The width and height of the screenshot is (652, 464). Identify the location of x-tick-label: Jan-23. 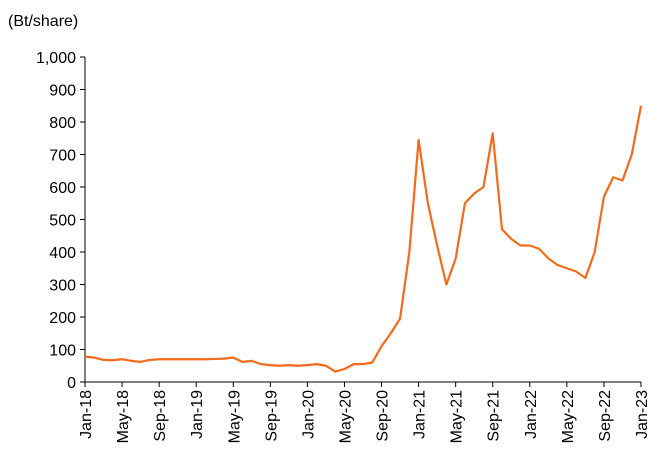
(642, 414).